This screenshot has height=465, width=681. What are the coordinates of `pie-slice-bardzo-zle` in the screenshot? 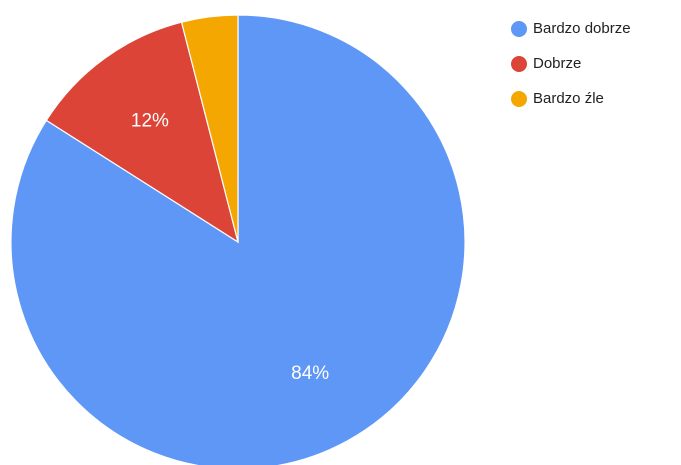 It's located at (209, 128).